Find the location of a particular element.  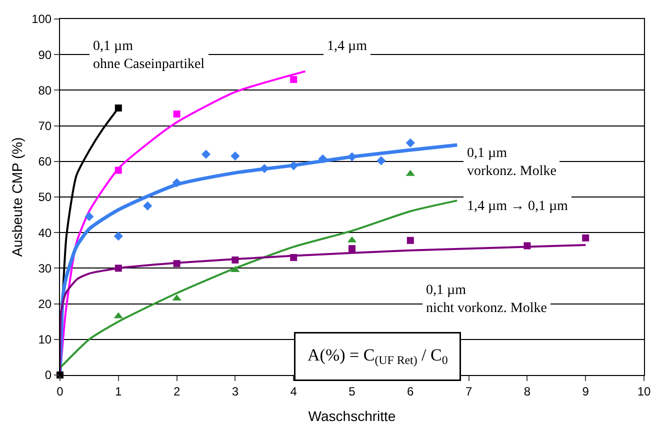

y-tick-label: 50 is located at coordinates (45, 197).